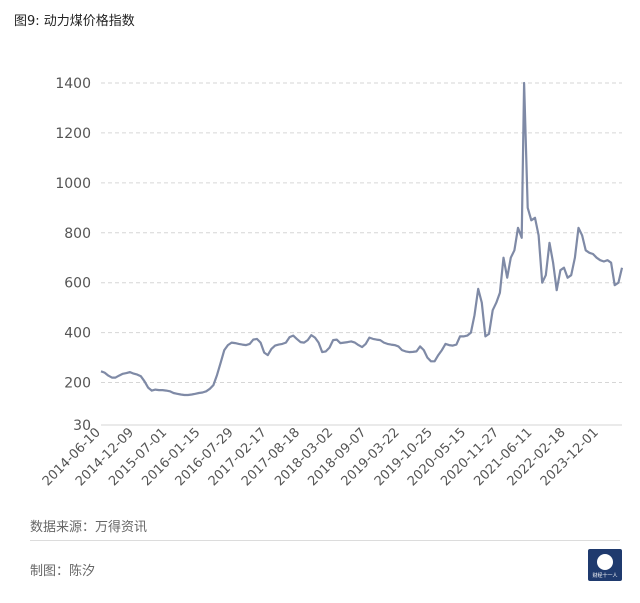  I want to click on y-axis-ticks: 30 200 400 600 800 1000 1200 1400, so click(73, 255).